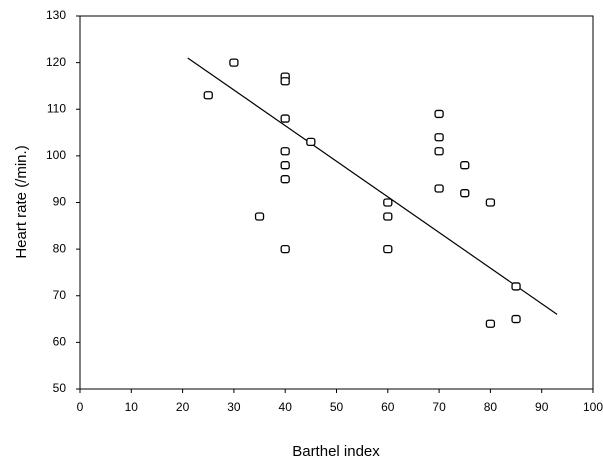 The height and width of the screenshot is (472, 603). What do you see at coordinates (80, 407) in the screenshot?
I see `x-tick-label: 0` at bounding box center [80, 407].